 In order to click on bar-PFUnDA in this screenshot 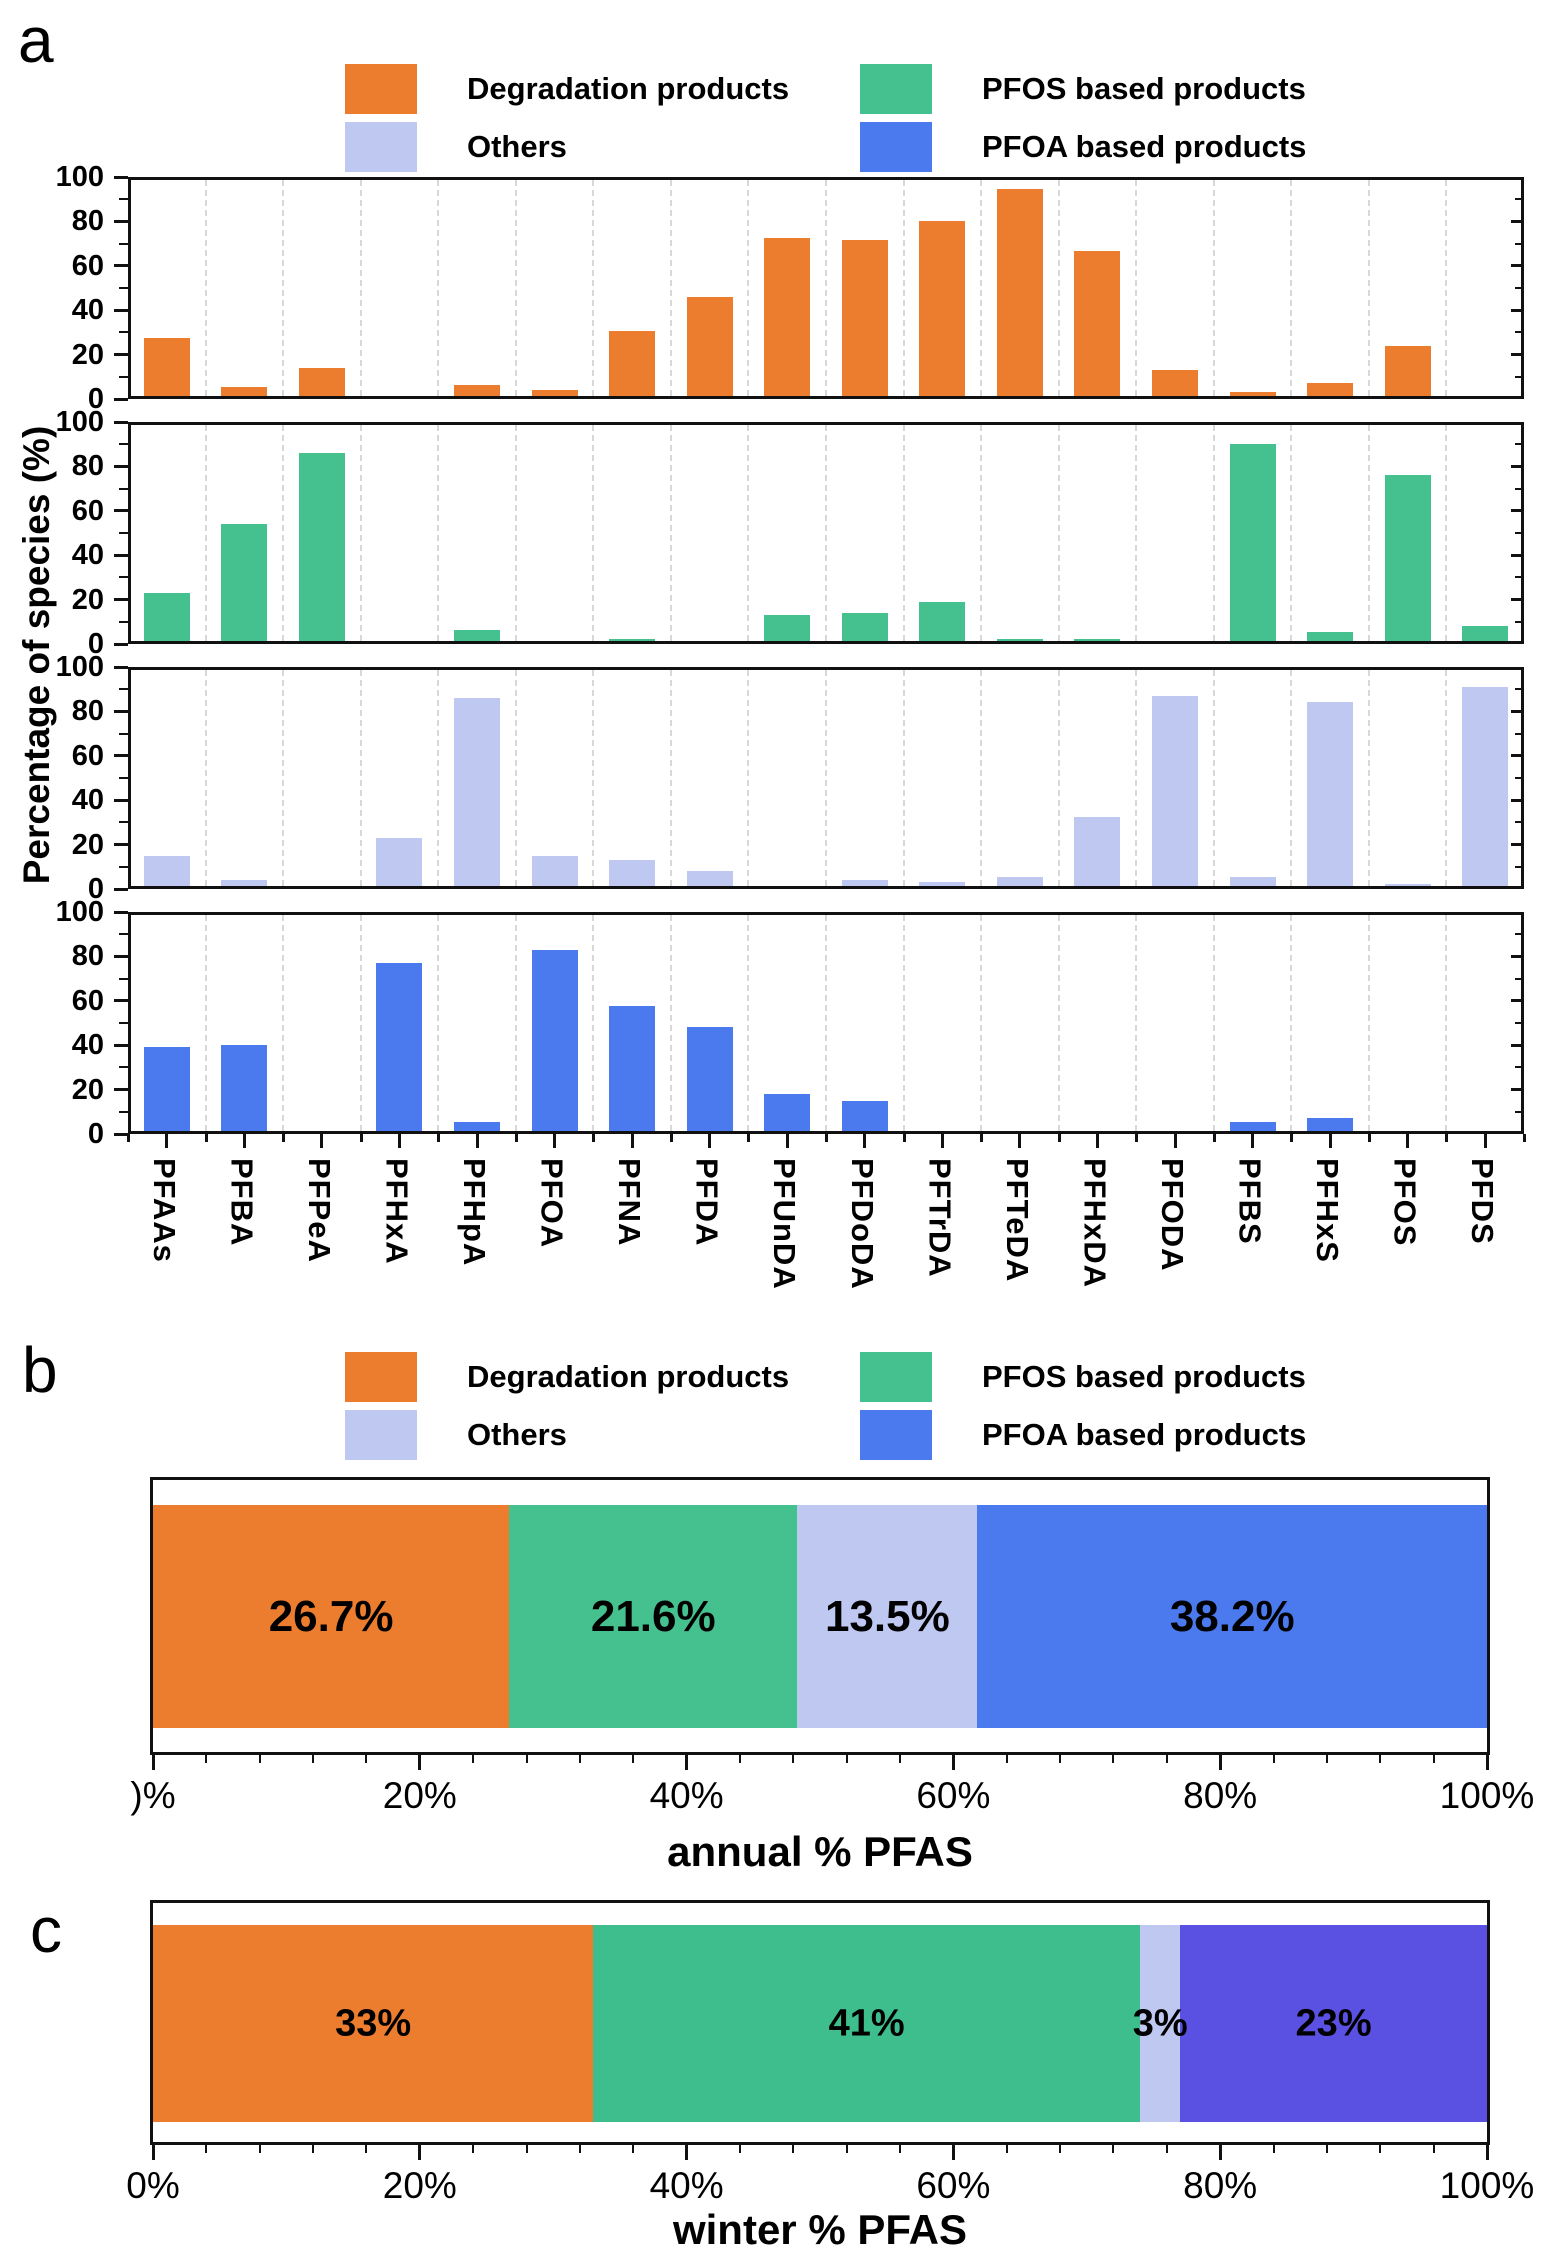, I will do `click(787, 1112)`.